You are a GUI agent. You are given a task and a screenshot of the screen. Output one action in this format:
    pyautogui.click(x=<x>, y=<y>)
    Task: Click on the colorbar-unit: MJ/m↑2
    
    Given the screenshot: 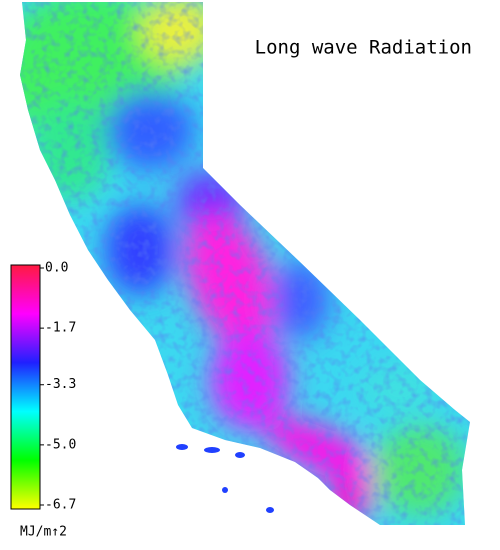 What is the action you would take?
    pyautogui.click(x=43, y=532)
    